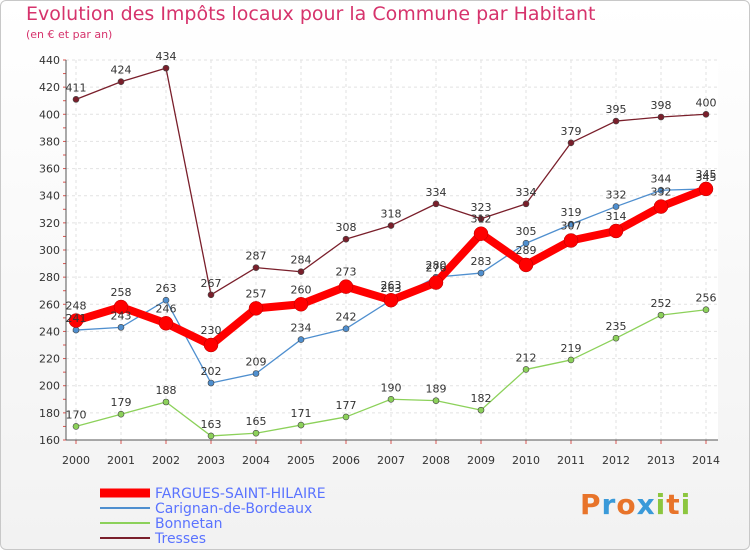 Image resolution: width=750 pixels, height=550 pixels. What do you see at coordinates (301, 289) in the screenshot?
I see `data-label-fargues-saint-hilaire: 260` at bounding box center [301, 289].